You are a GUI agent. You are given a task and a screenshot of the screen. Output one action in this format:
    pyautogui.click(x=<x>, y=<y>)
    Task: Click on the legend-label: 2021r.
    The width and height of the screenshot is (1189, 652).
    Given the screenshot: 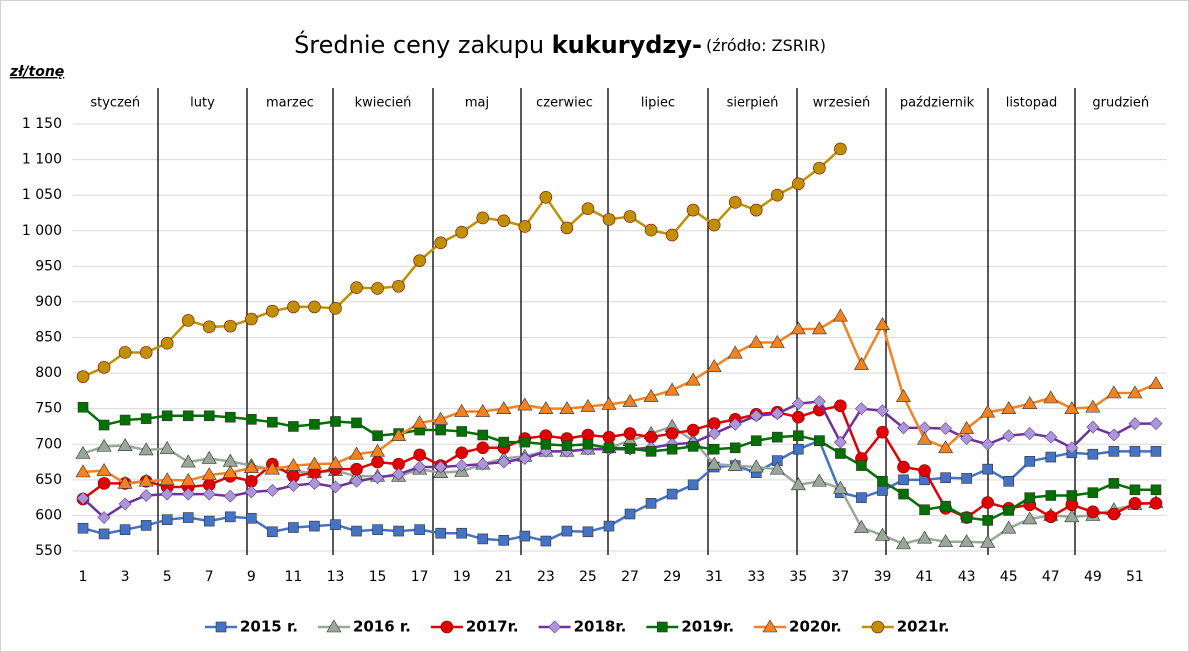 What is the action you would take?
    pyautogui.click(x=923, y=627)
    